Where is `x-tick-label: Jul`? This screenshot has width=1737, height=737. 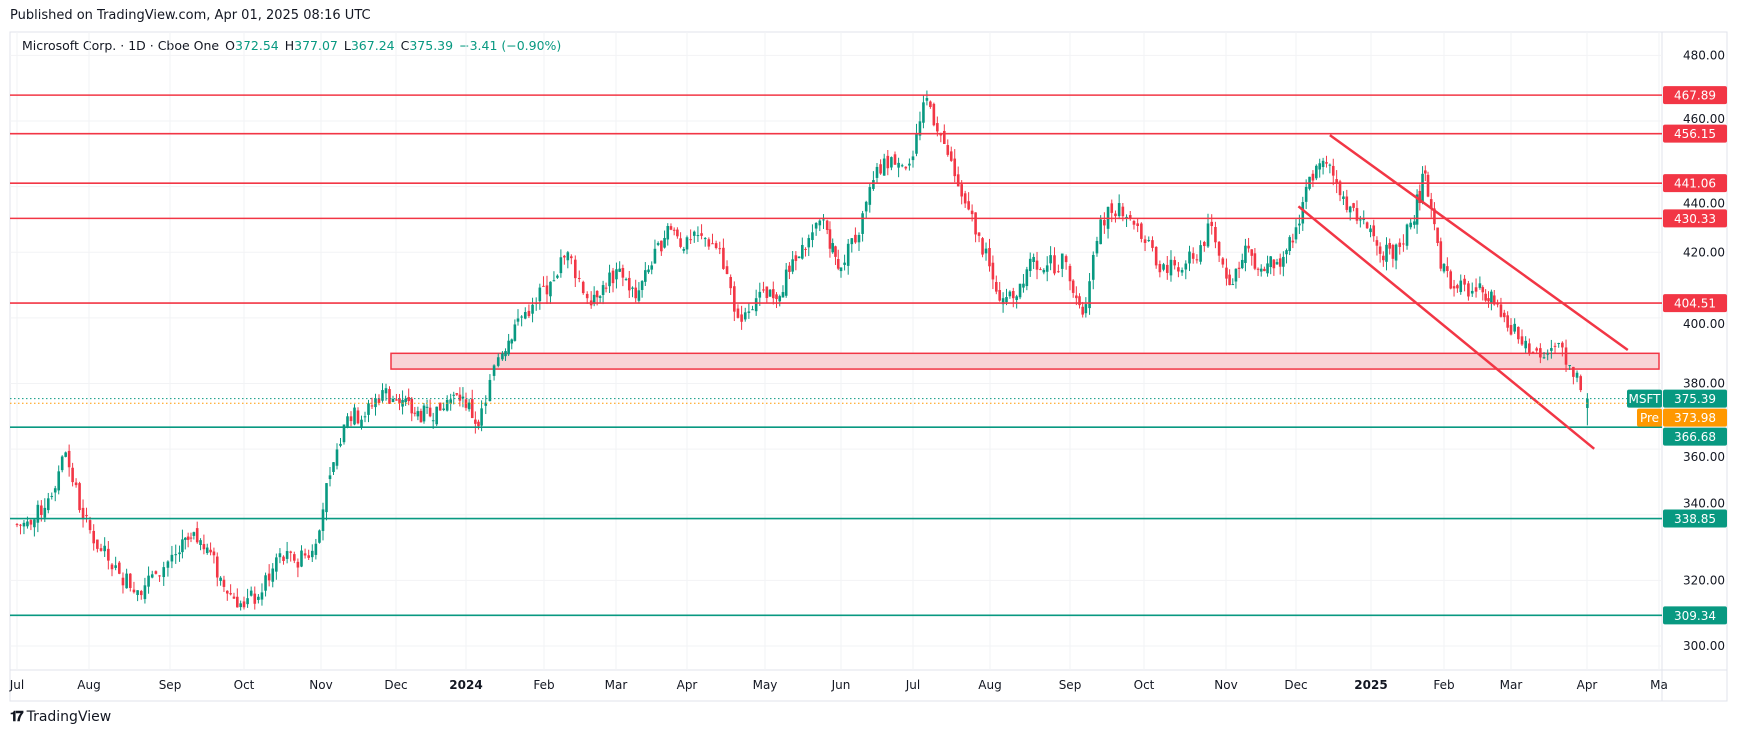
x-tick-label: Jul is located at coordinates (912, 685).